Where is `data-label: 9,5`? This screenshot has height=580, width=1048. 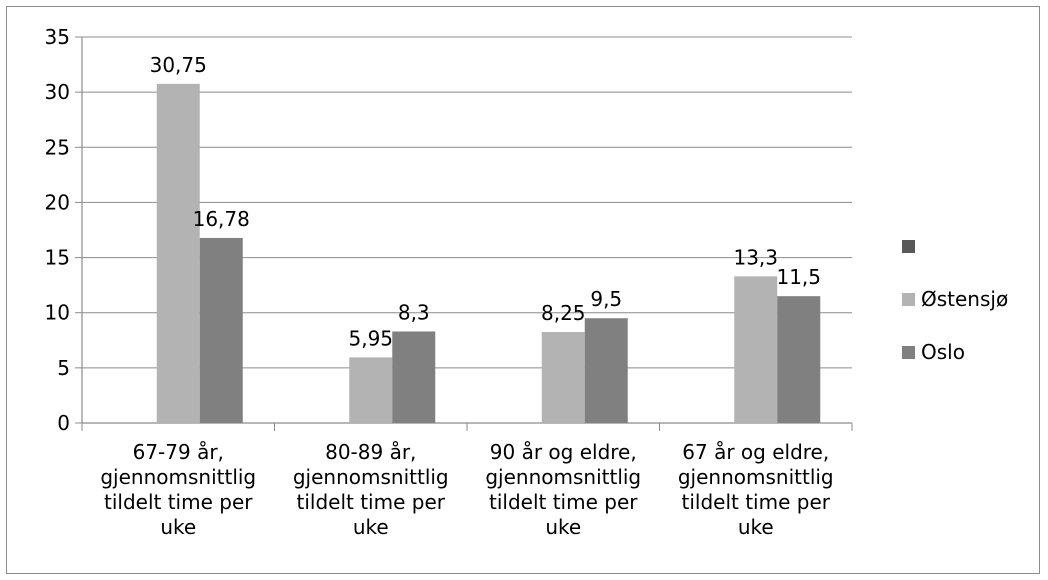
data-label: 9,5 is located at coordinates (606, 299).